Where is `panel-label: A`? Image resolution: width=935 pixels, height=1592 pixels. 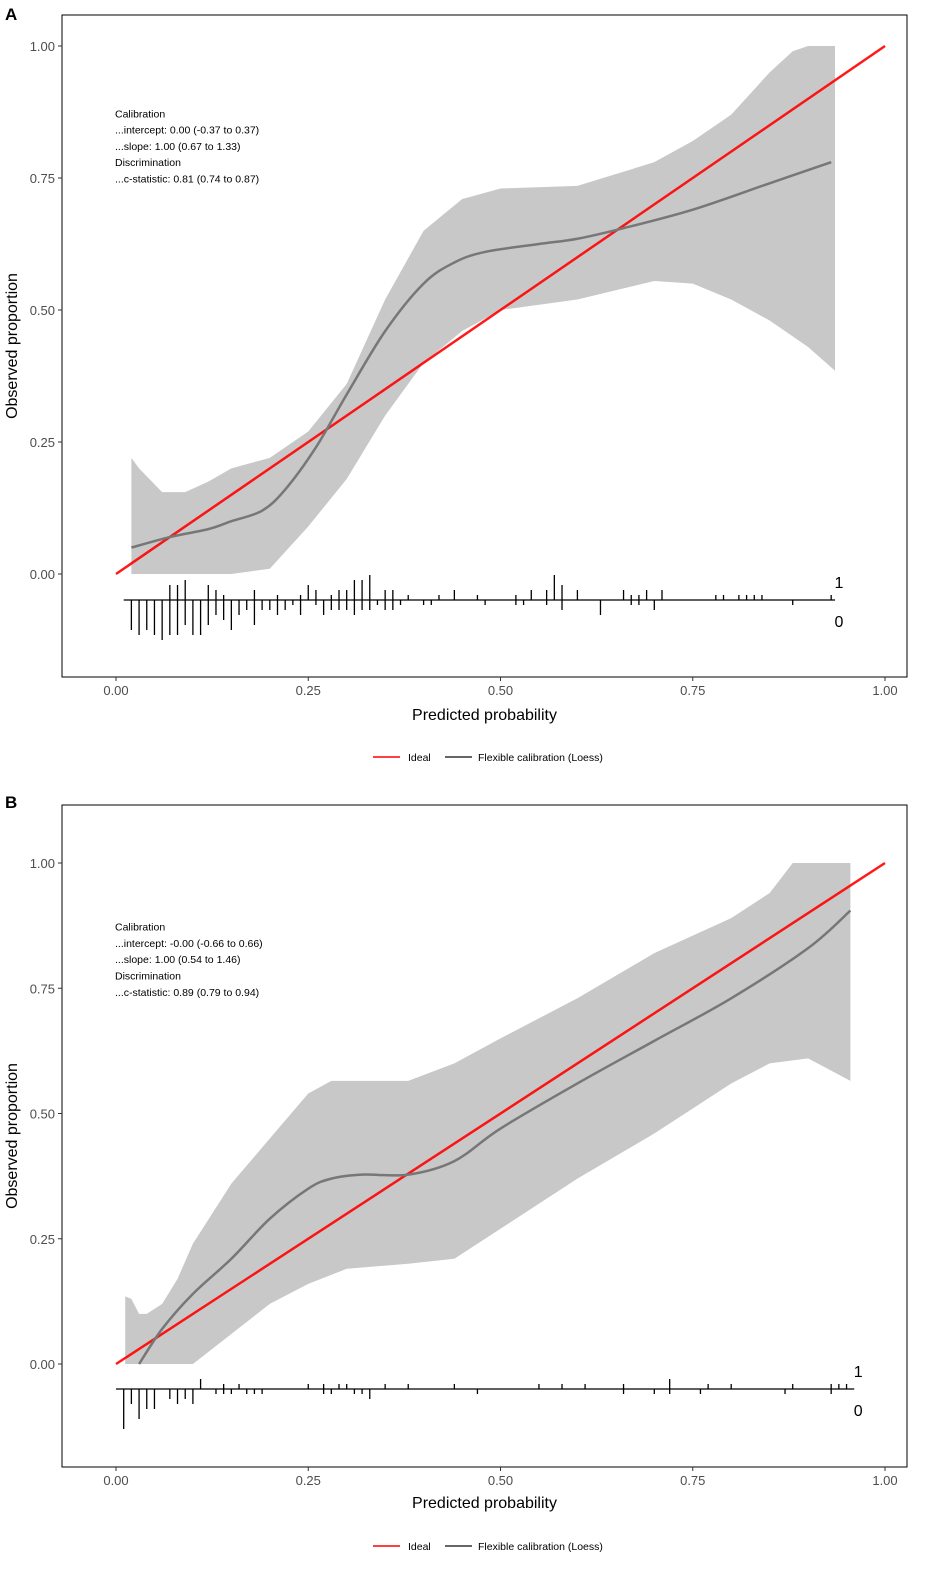 panel-label: A is located at coordinates (11, 14).